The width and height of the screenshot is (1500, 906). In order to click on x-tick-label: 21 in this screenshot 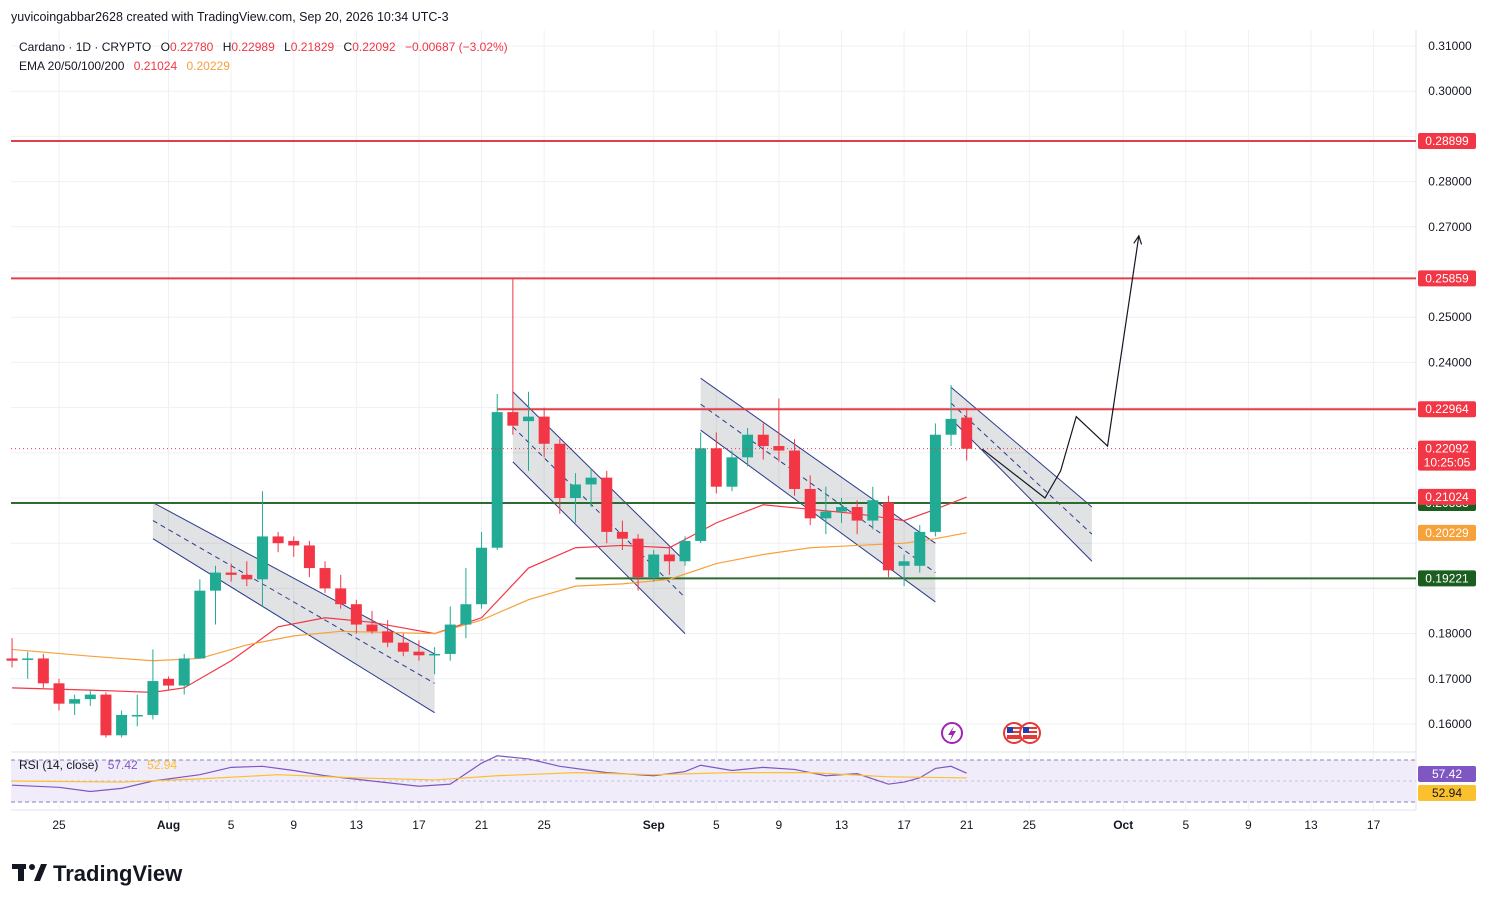, I will do `click(482, 825)`.